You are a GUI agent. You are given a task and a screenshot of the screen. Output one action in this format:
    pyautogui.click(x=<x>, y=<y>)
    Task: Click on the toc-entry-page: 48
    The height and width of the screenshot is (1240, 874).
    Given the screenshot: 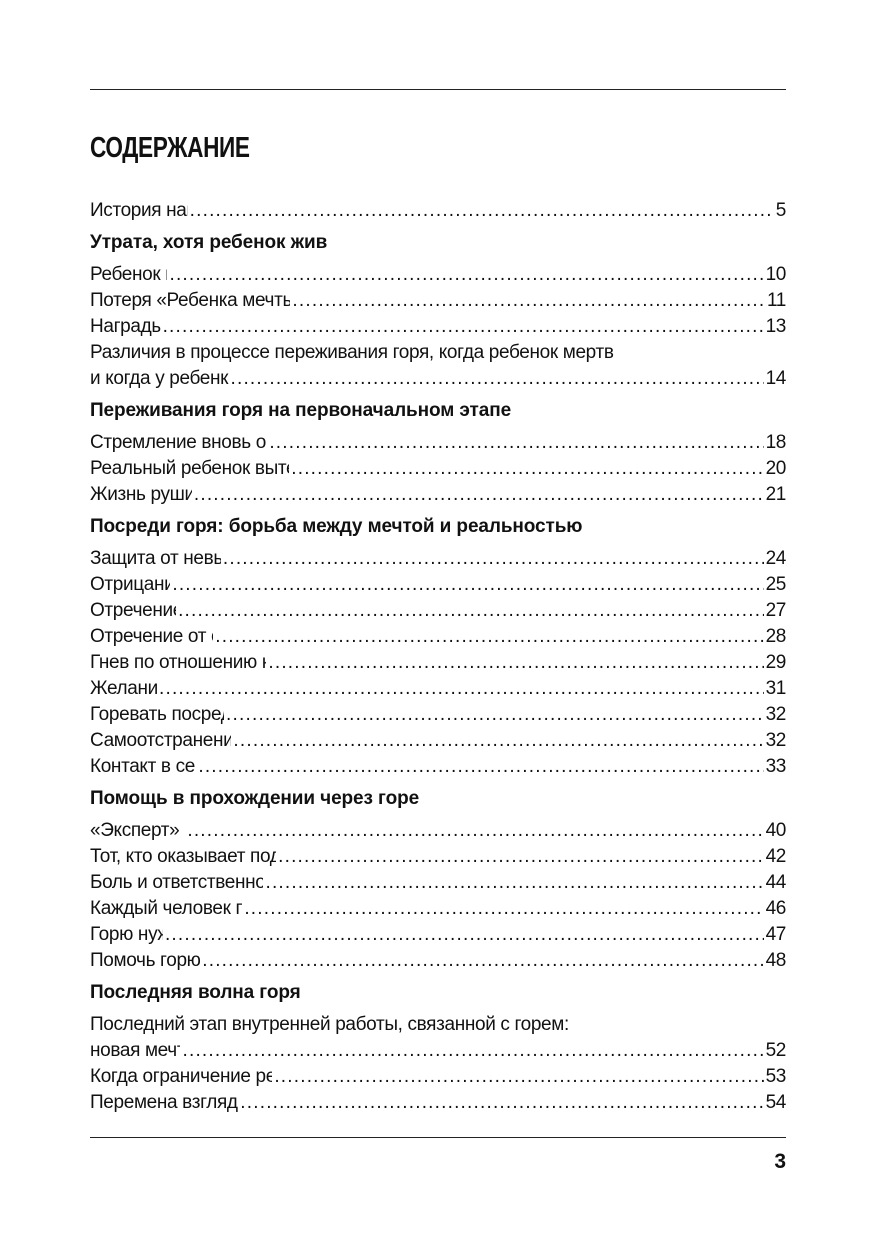 What is the action you would take?
    pyautogui.click(x=776, y=960)
    